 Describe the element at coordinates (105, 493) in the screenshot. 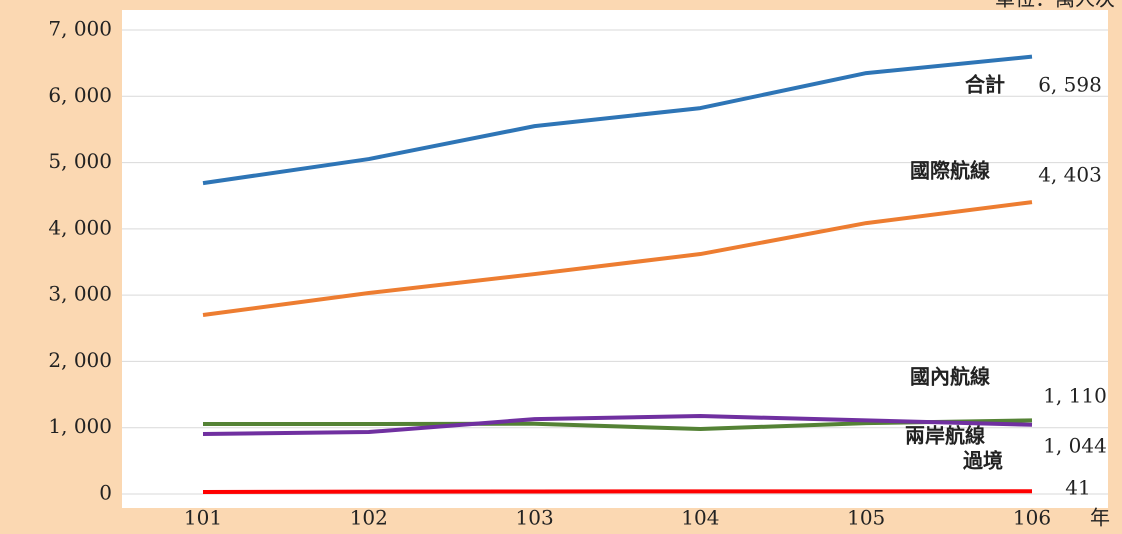

I see `y-tick-label: 0` at that location.